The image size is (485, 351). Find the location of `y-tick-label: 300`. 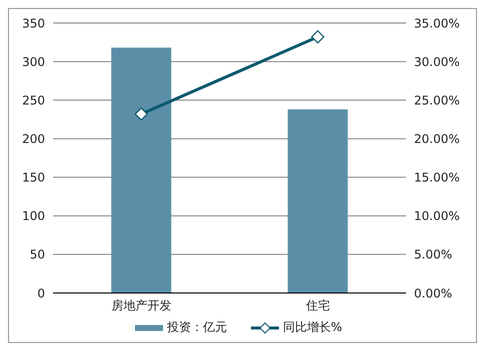

y-tick-label: 300 is located at coordinates (33, 61).